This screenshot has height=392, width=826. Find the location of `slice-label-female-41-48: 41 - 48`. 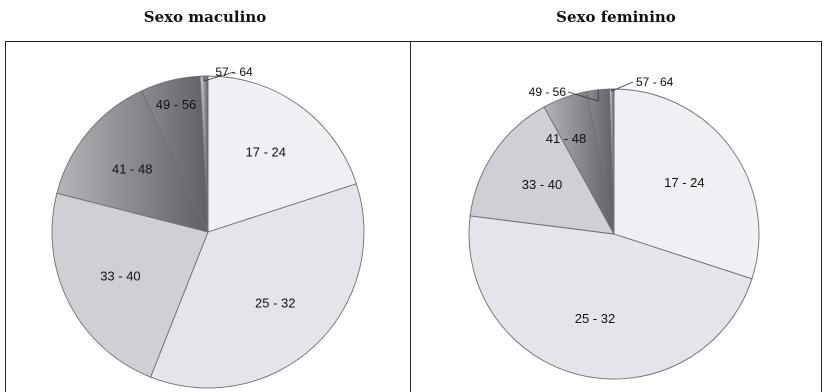

slice-label-female-41-48: 41 - 48 is located at coordinates (566, 138).